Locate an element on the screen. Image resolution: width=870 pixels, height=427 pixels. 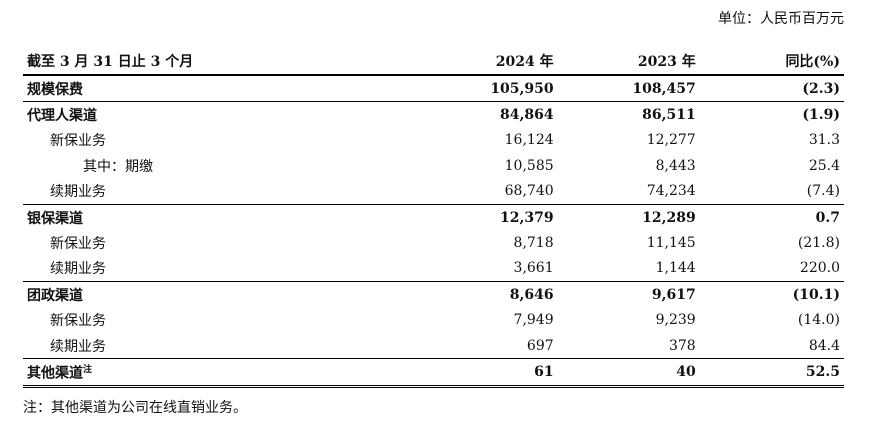
row-label: 其他渠道注 is located at coordinates (165, 373).